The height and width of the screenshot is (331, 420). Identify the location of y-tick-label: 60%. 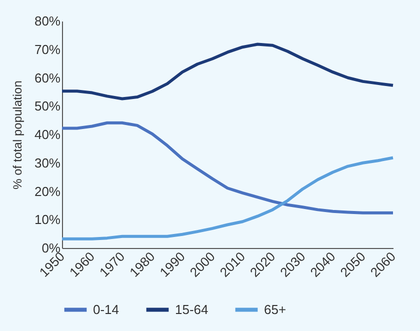
(47, 78).